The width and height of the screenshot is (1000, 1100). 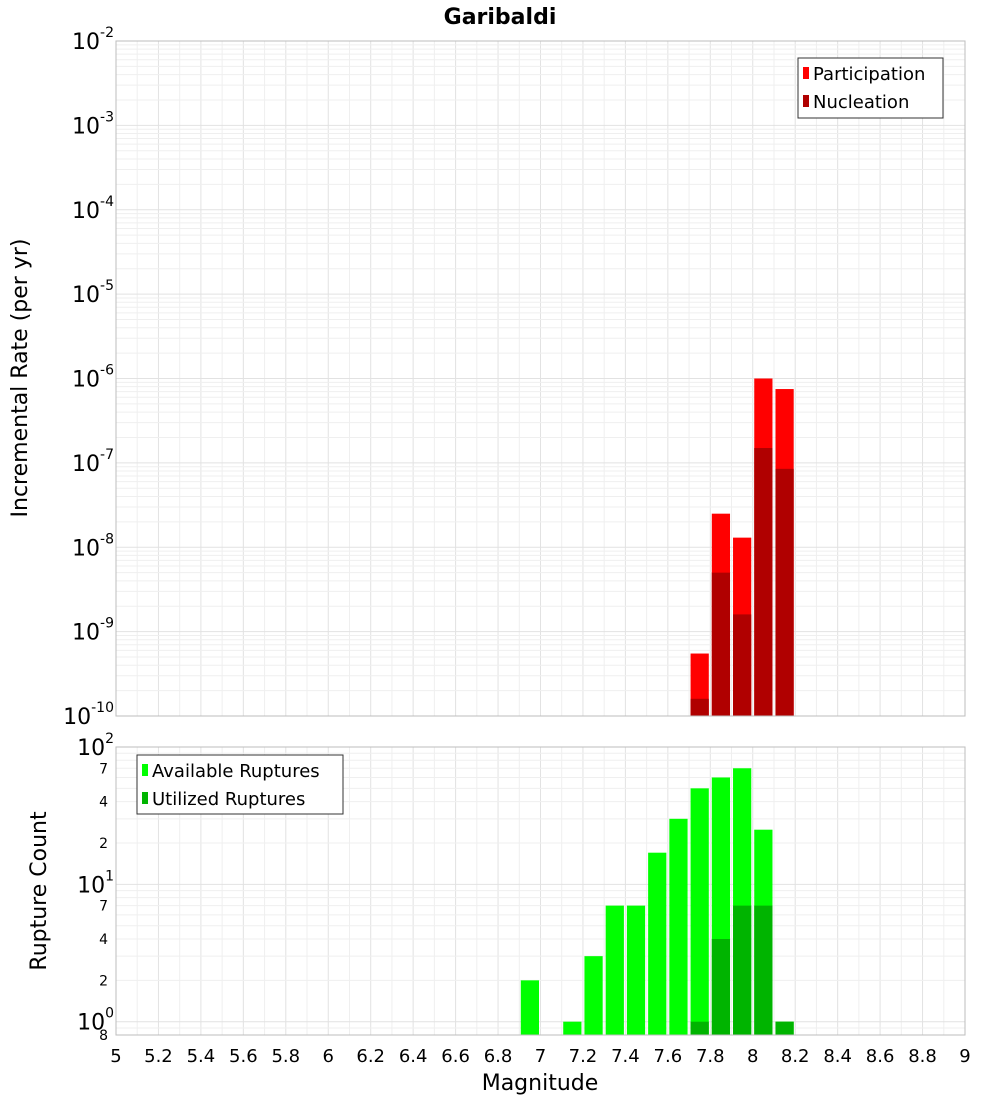 I want to click on x-tick-label: 6.2, so click(x=370, y=1056).